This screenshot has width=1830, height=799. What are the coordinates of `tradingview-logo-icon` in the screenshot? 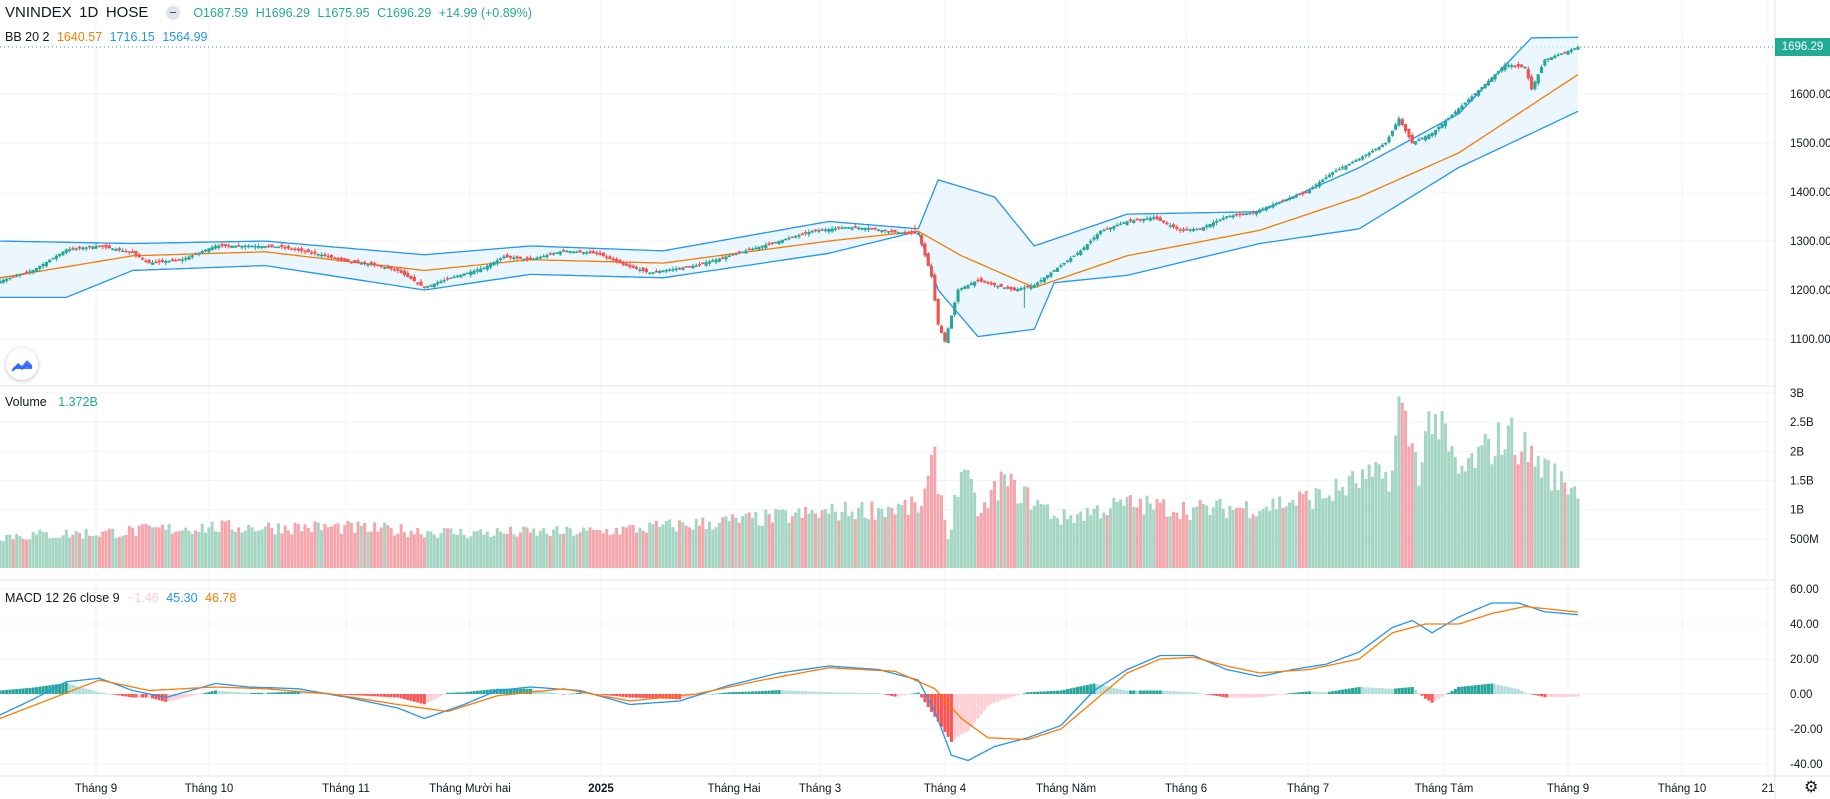 It's located at (22, 364).